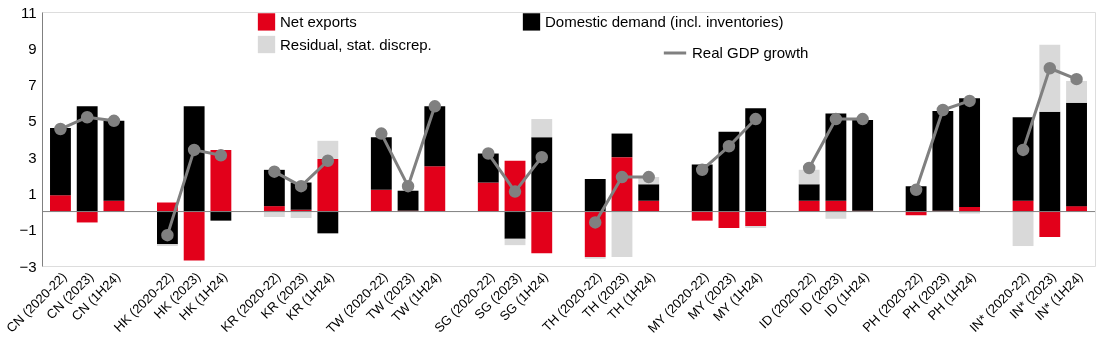  What do you see at coordinates (28, 266) in the screenshot?
I see `y-tick-label: −3` at bounding box center [28, 266].